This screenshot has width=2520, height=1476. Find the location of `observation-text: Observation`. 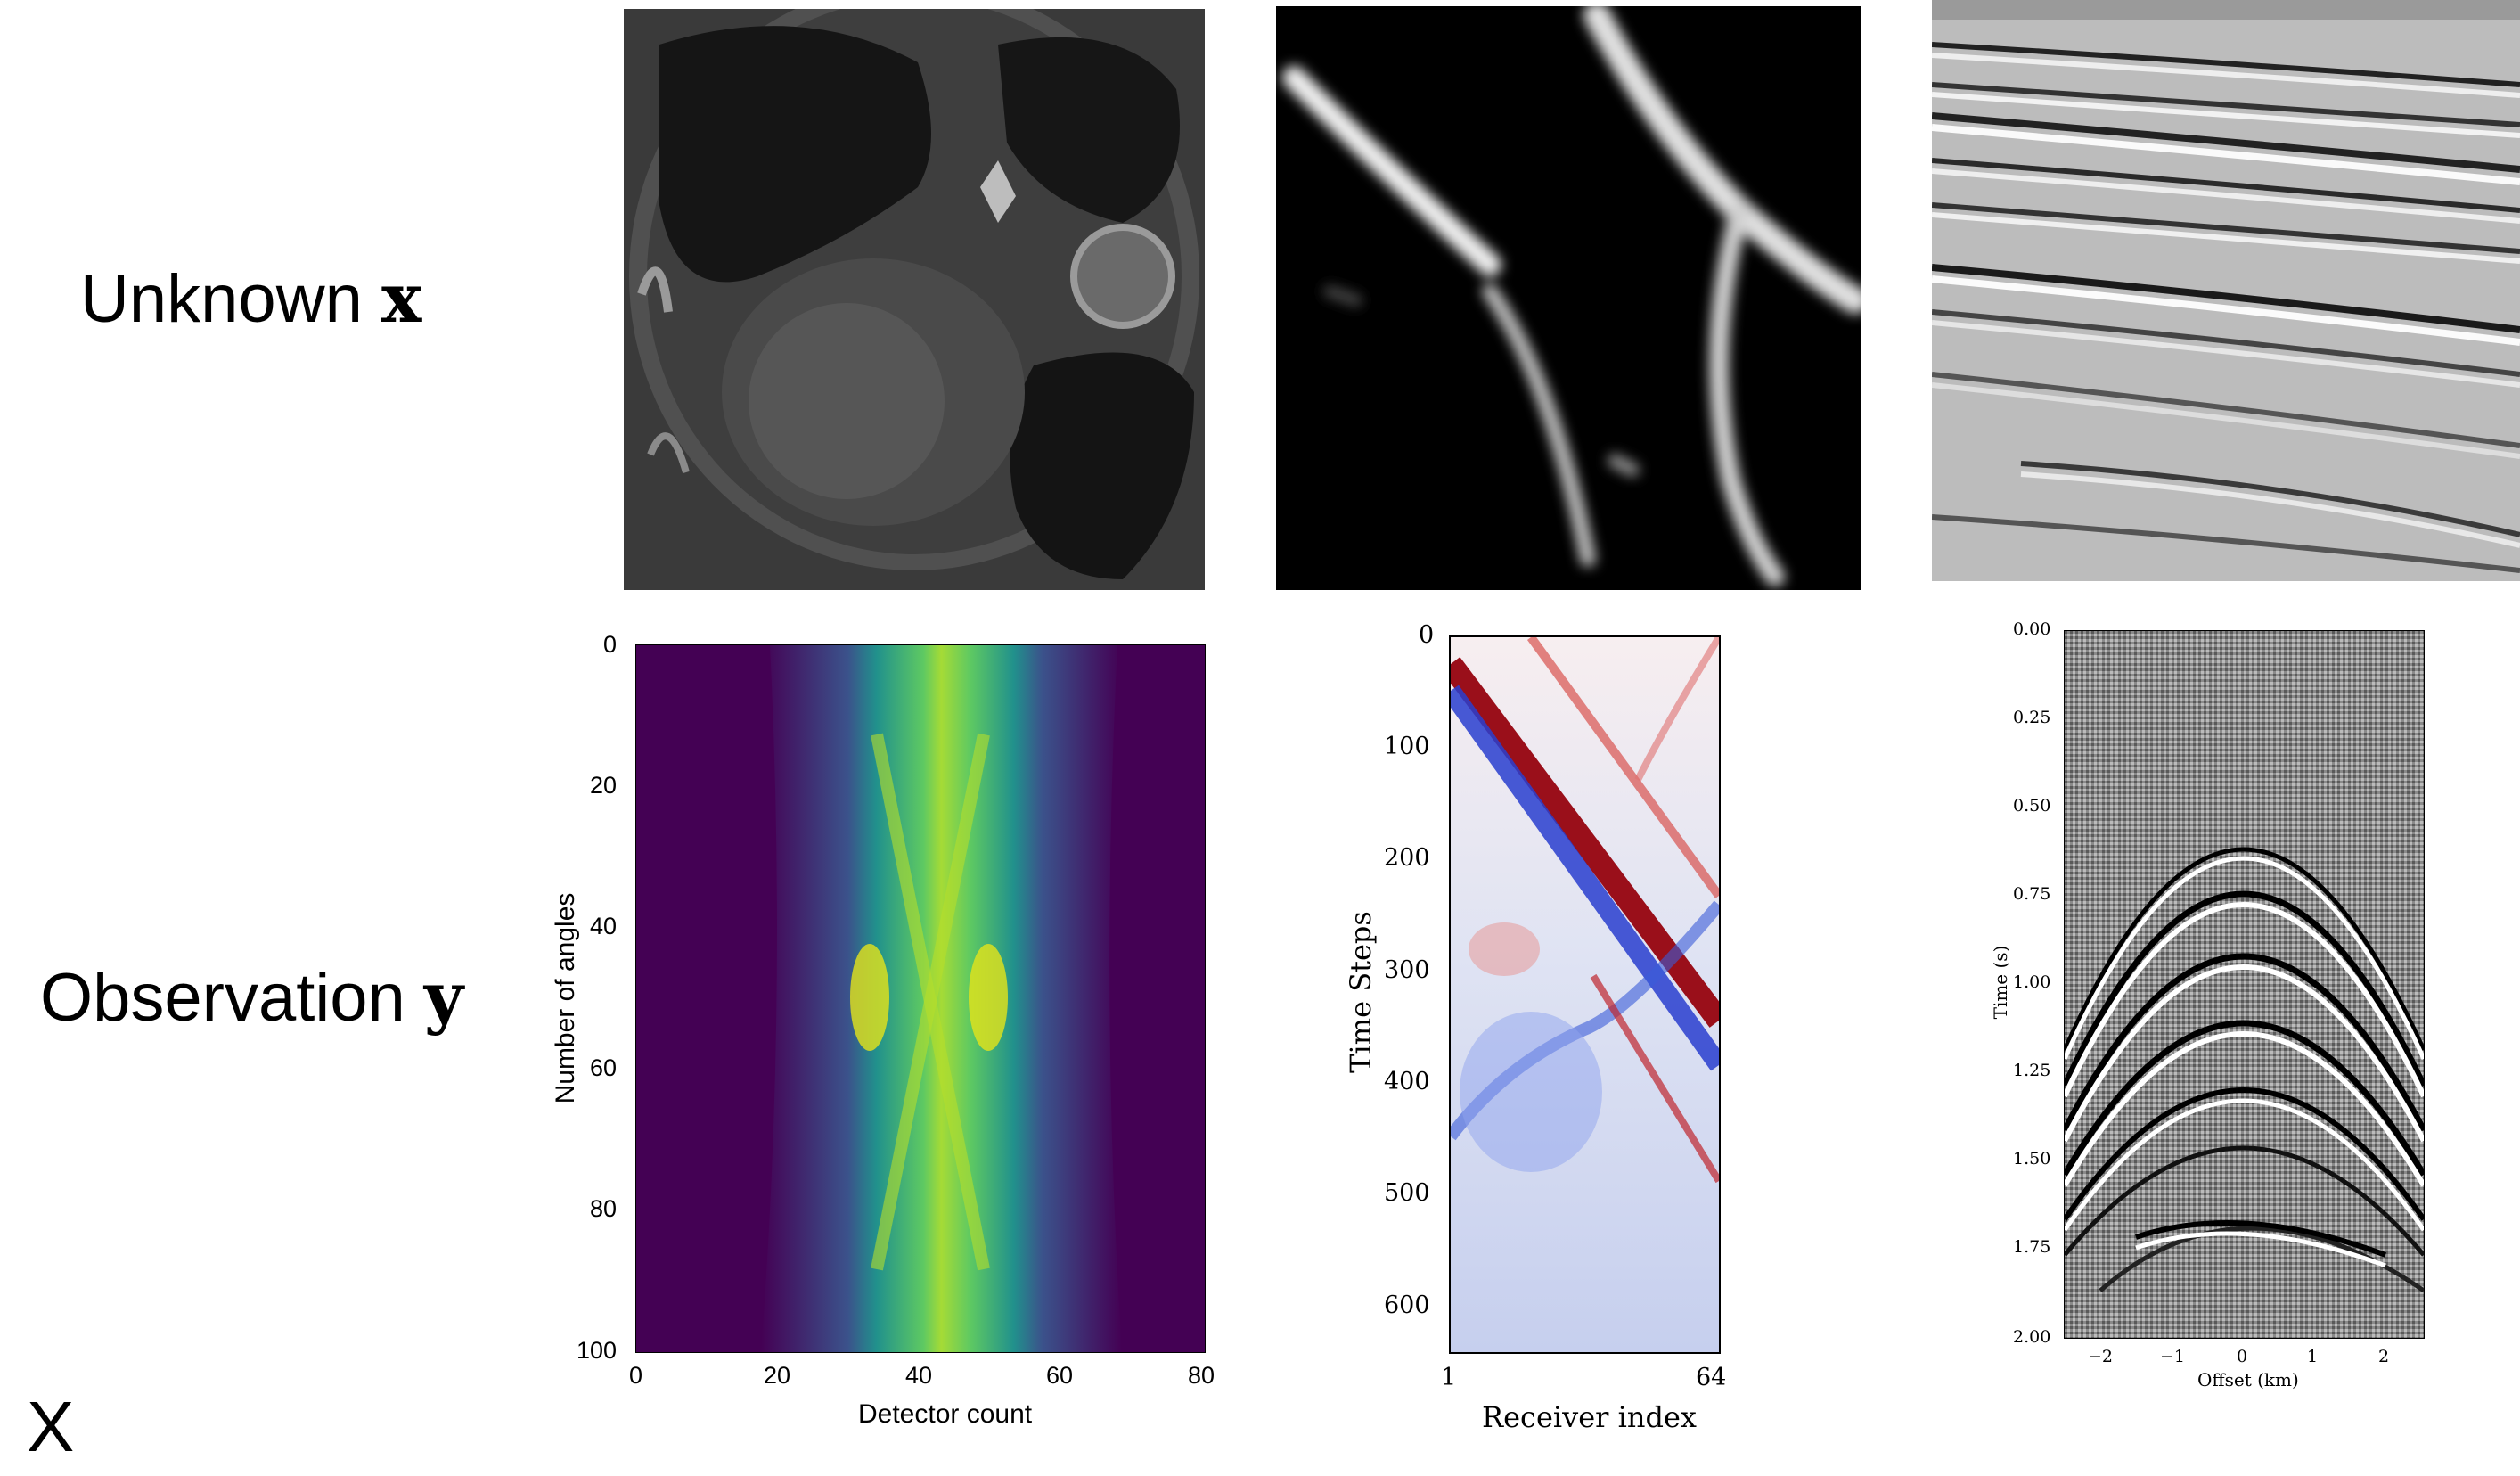

observation-text: Observation is located at coordinates (232, 998).